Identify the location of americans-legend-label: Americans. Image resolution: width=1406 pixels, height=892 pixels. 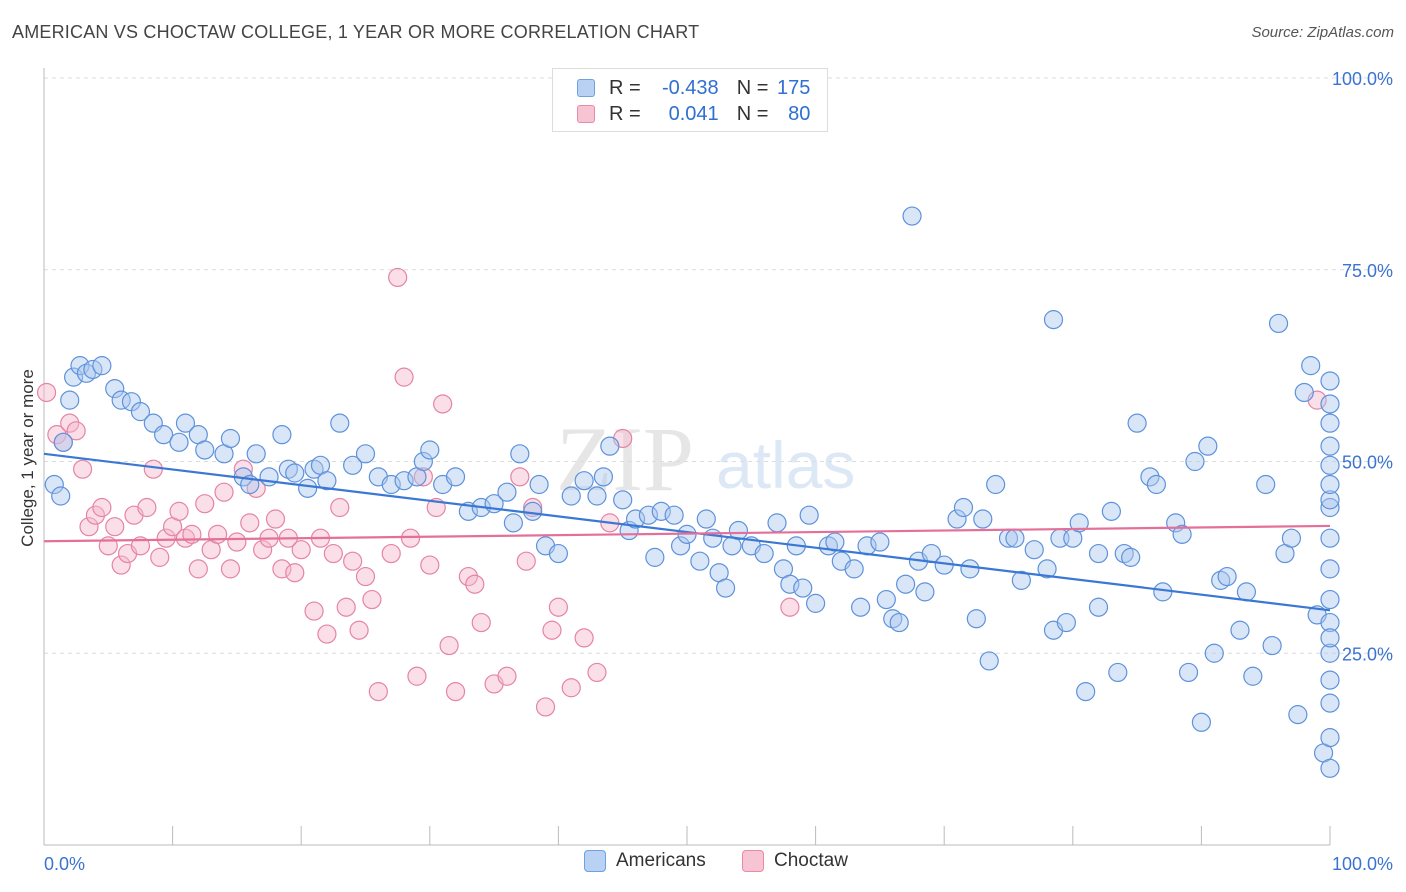
(661, 860).